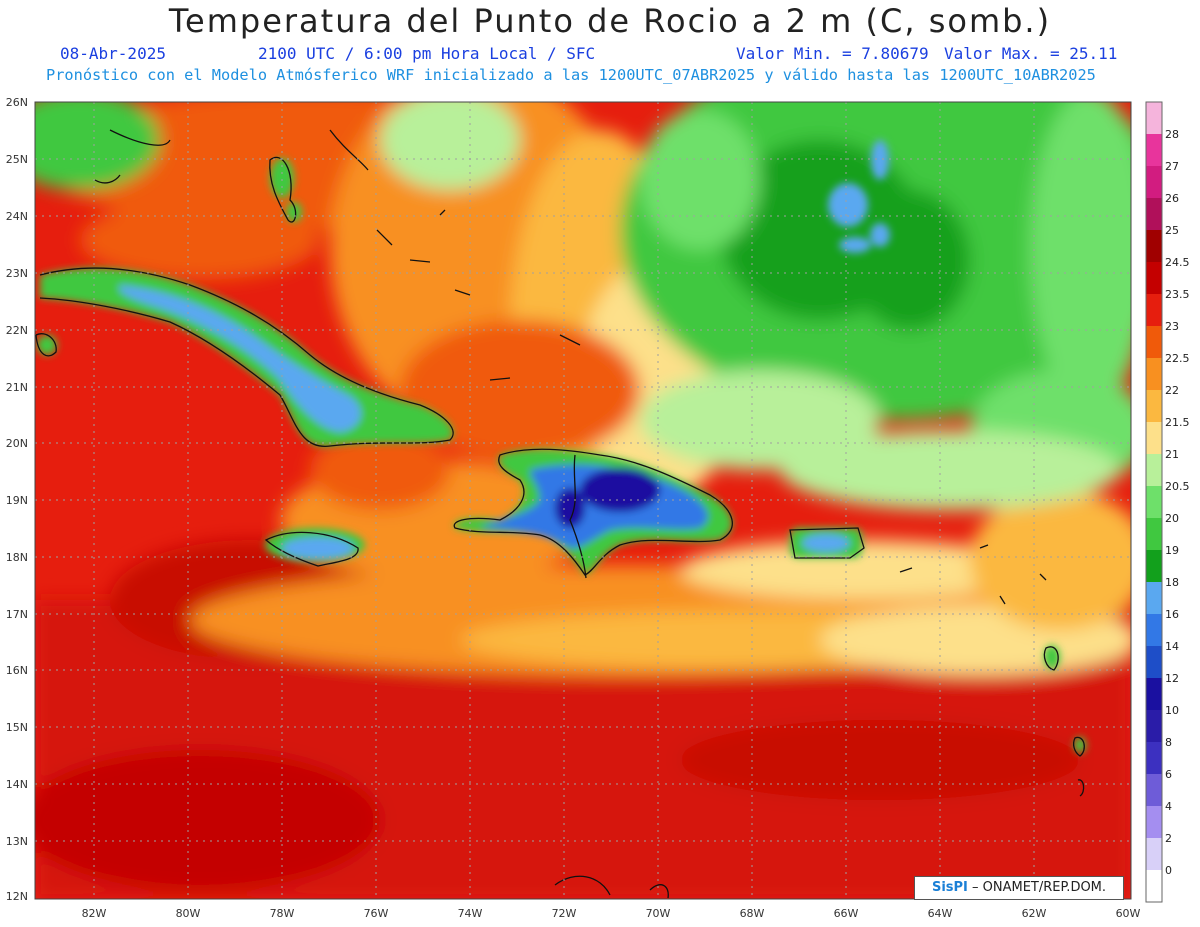  I want to click on lat-label: 16N, so click(17, 670).